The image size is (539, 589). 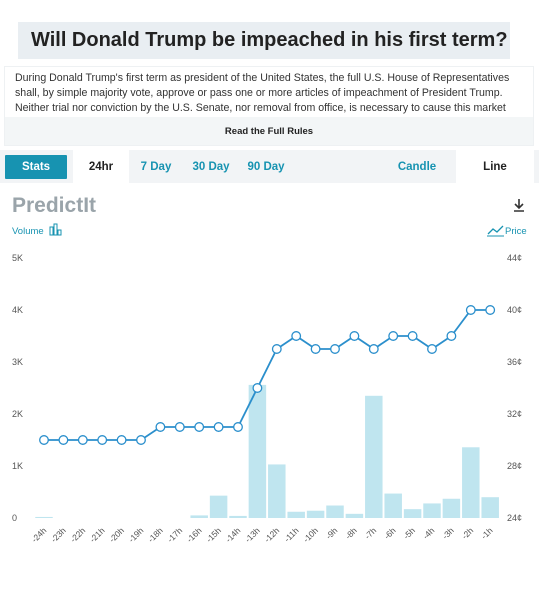 What do you see at coordinates (495, 166) in the screenshot?
I see `tab-line: Line` at bounding box center [495, 166].